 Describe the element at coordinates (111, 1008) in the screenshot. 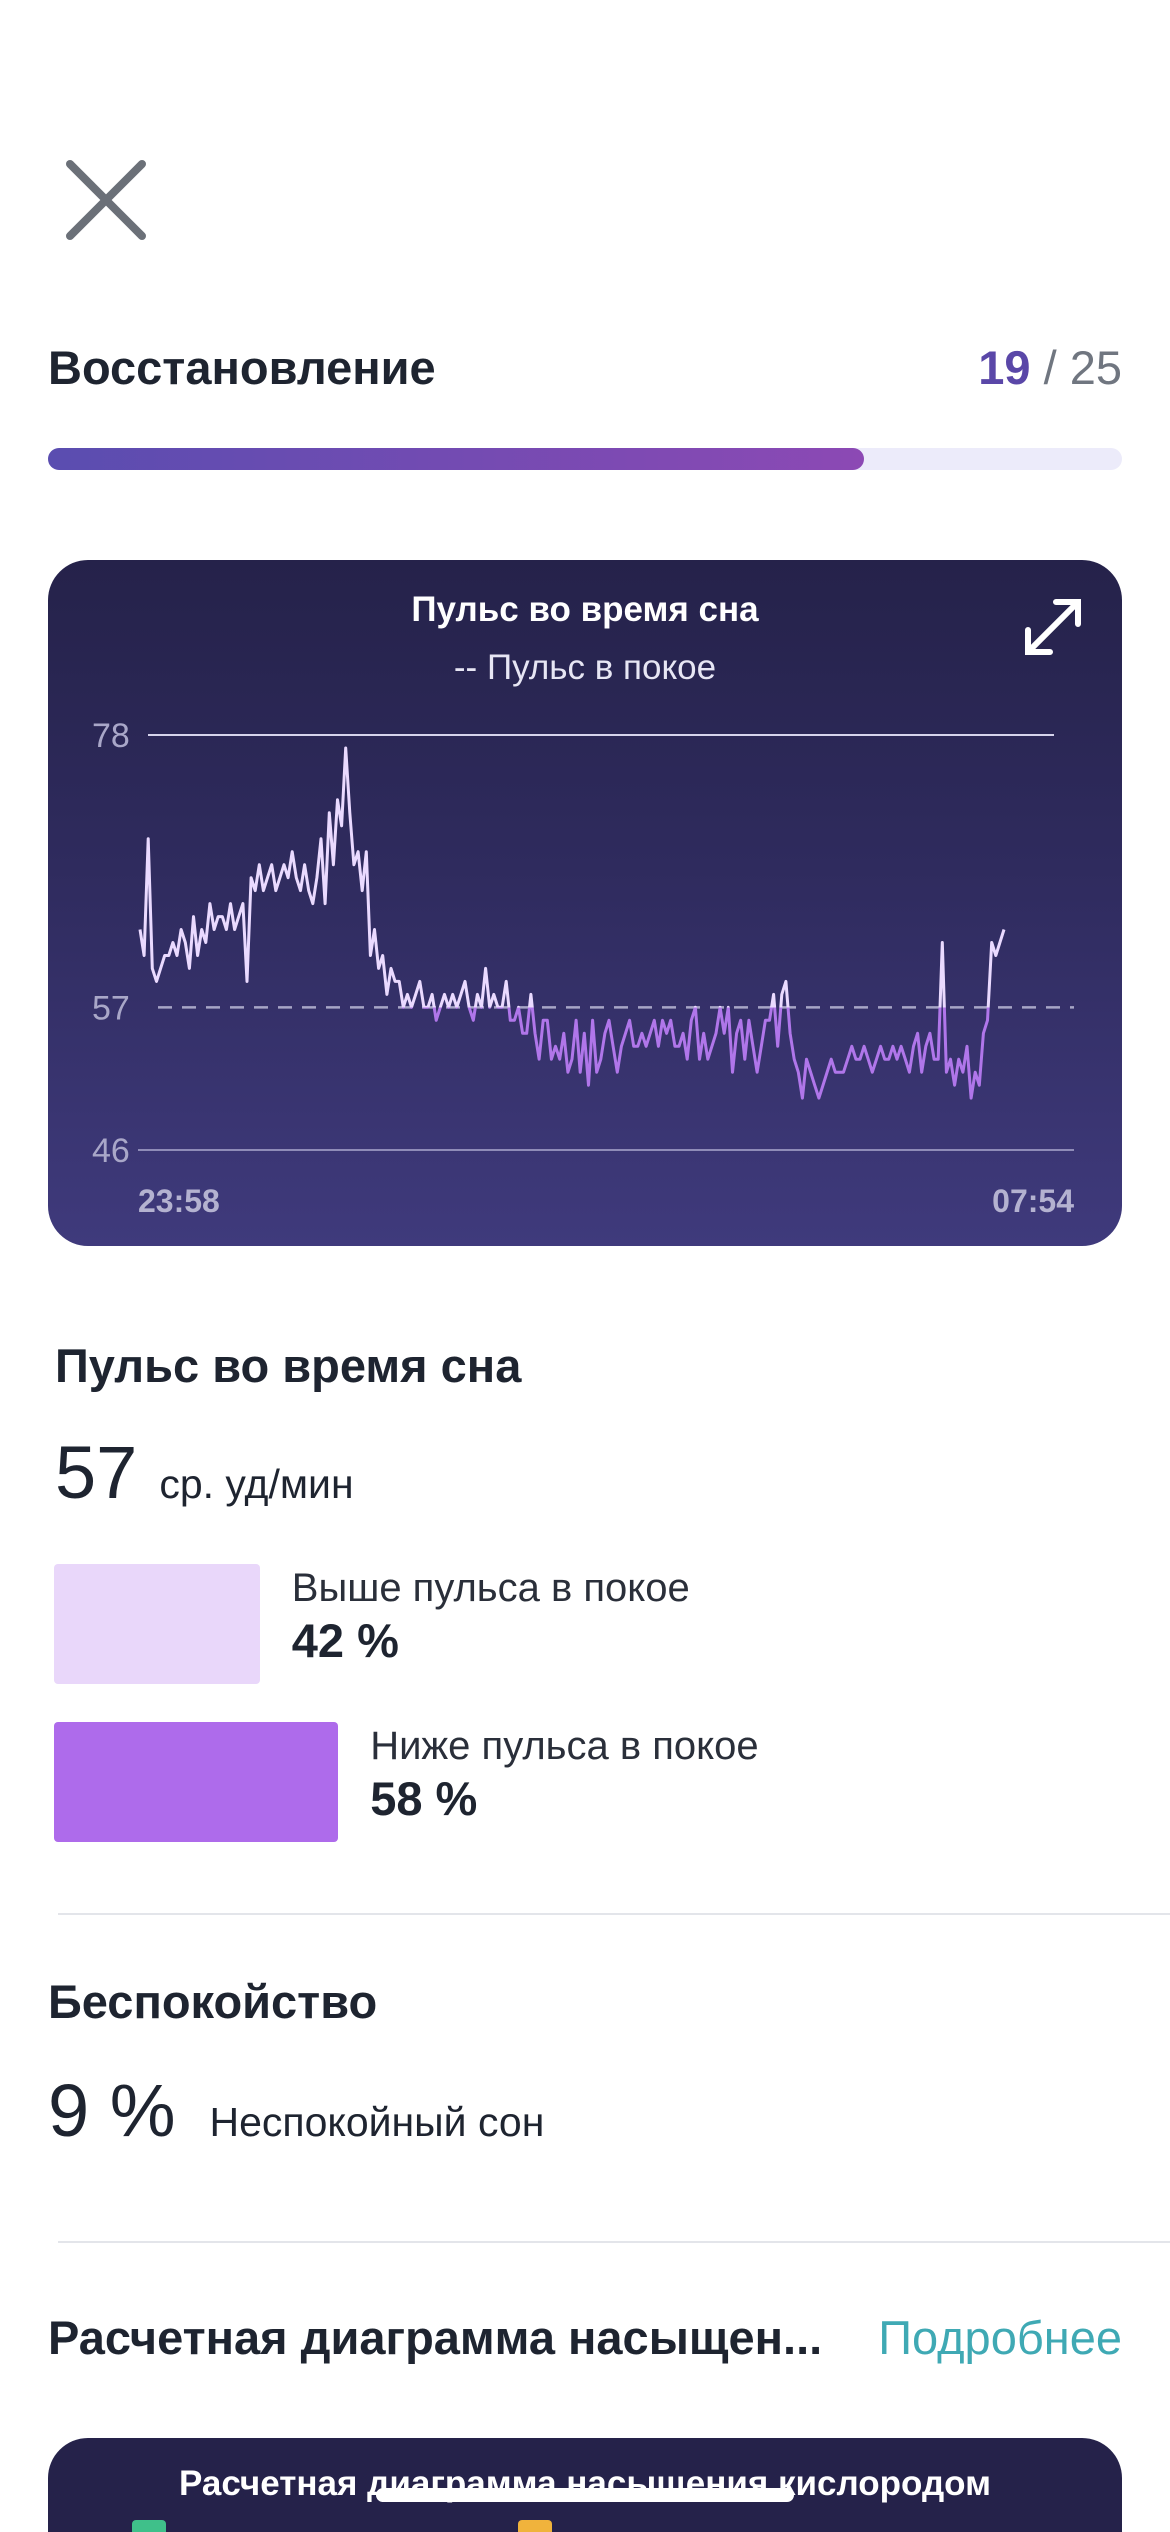

I see `y-tick-label: 57` at that location.